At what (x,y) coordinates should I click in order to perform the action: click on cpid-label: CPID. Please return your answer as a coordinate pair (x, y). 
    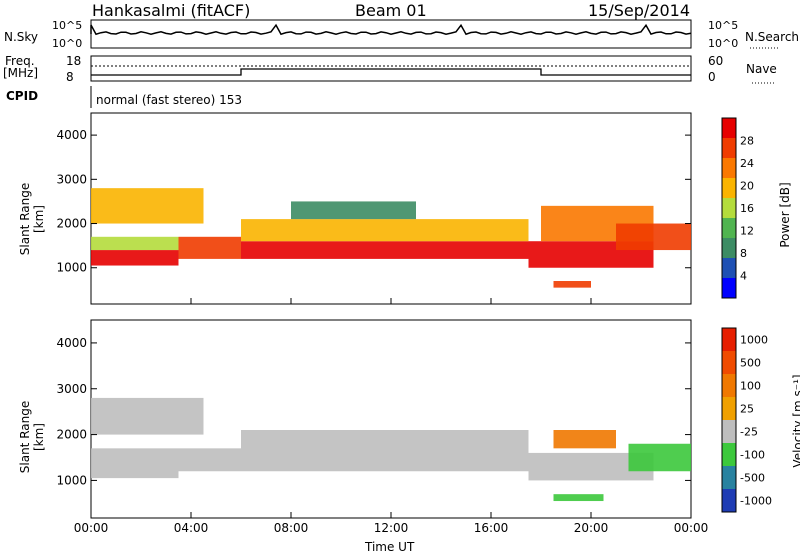
    Looking at the image, I should click on (22, 96).